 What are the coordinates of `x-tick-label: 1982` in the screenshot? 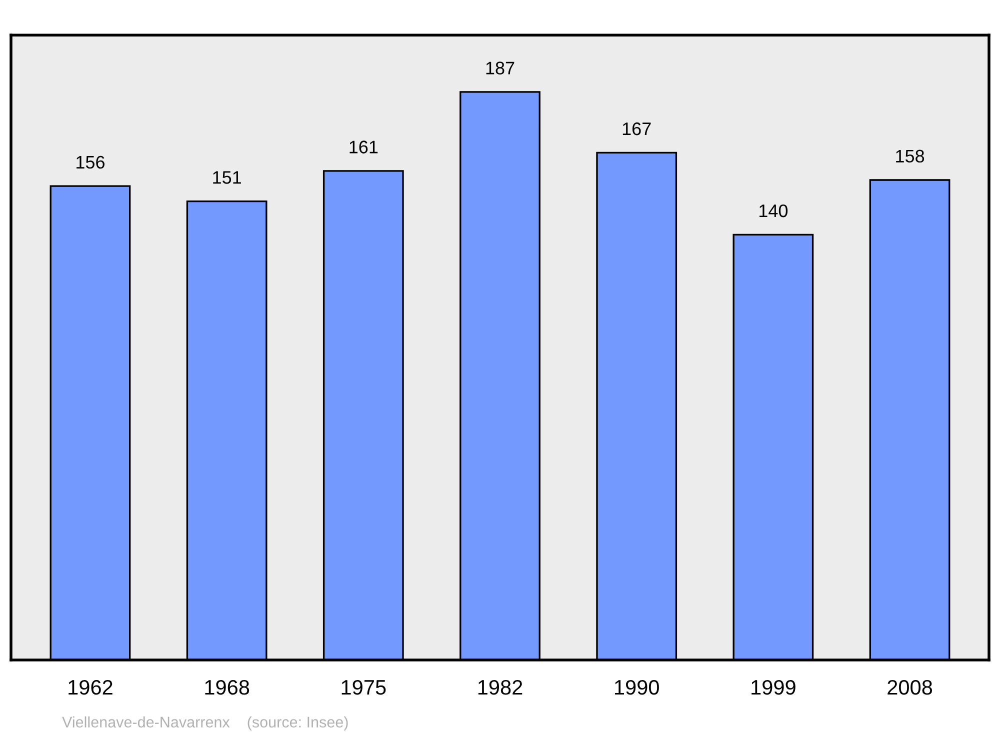 It's located at (500, 687).